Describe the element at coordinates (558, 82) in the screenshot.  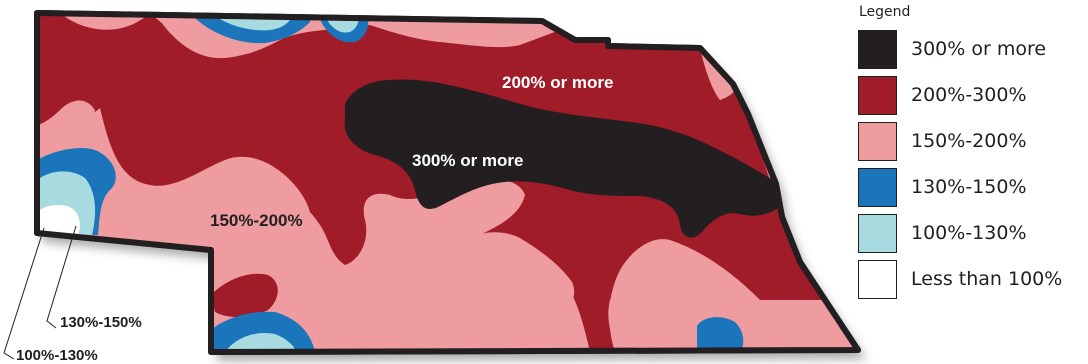
I see `label-200-or-more: 200% or more` at that location.